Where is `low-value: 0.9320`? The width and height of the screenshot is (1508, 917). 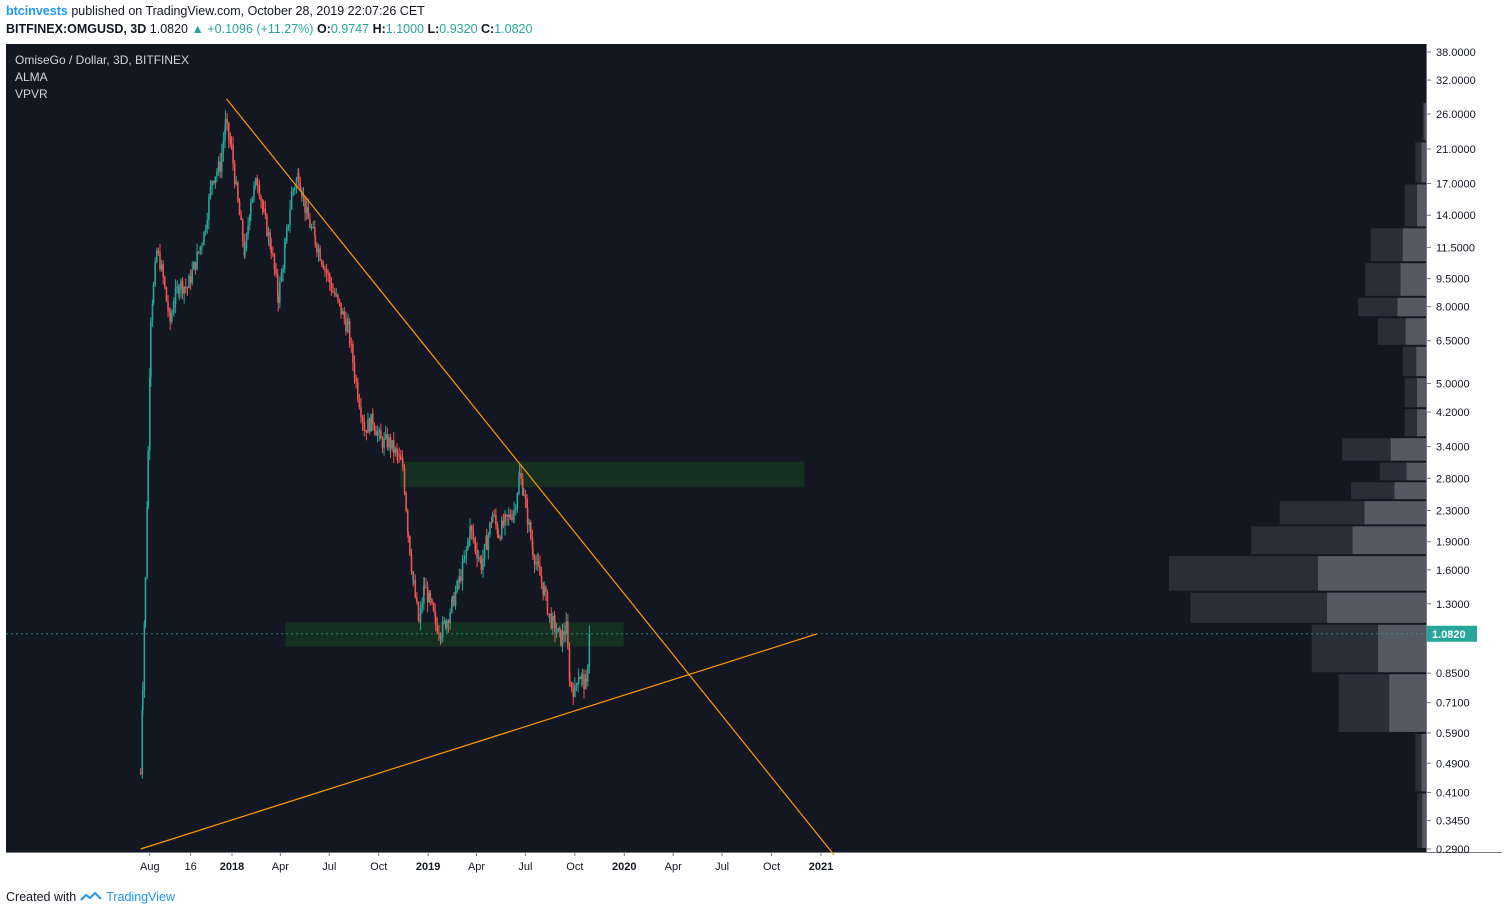
low-value: 0.9320 is located at coordinates (458, 29).